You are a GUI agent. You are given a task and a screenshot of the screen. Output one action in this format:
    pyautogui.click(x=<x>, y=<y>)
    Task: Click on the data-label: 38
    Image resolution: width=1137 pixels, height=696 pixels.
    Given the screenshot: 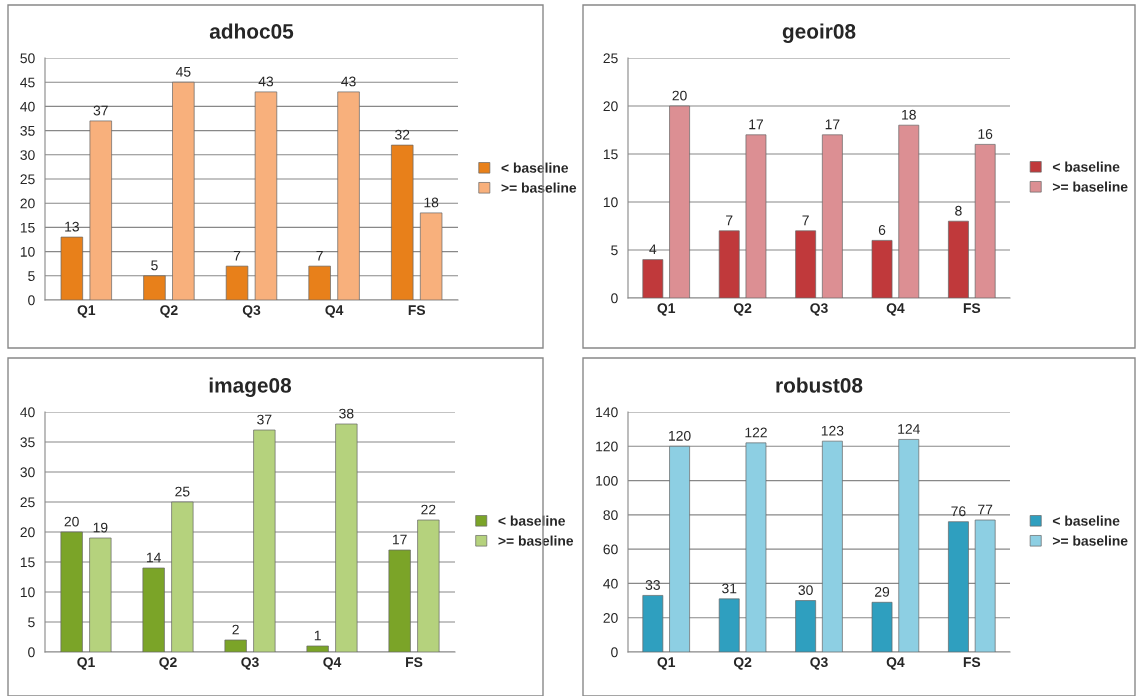 What is the action you would take?
    pyautogui.click(x=346, y=413)
    